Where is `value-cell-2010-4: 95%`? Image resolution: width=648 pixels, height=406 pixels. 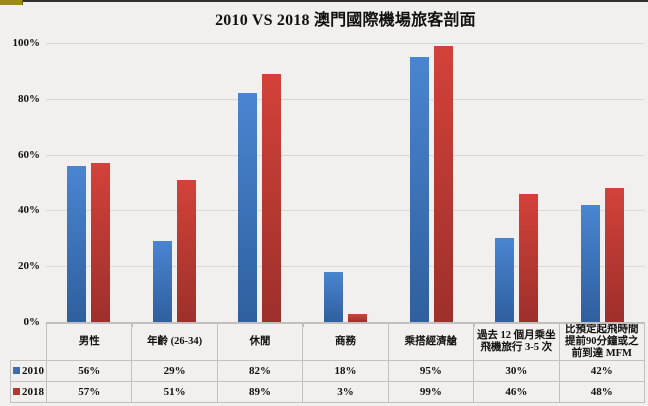 value-cell-2010-4: 95% is located at coordinates (431, 371).